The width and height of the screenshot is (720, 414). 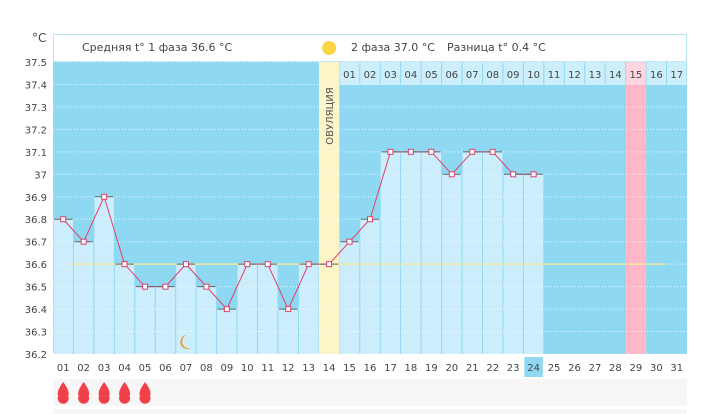 I want to click on y-tick-label: 37, so click(x=40, y=175).